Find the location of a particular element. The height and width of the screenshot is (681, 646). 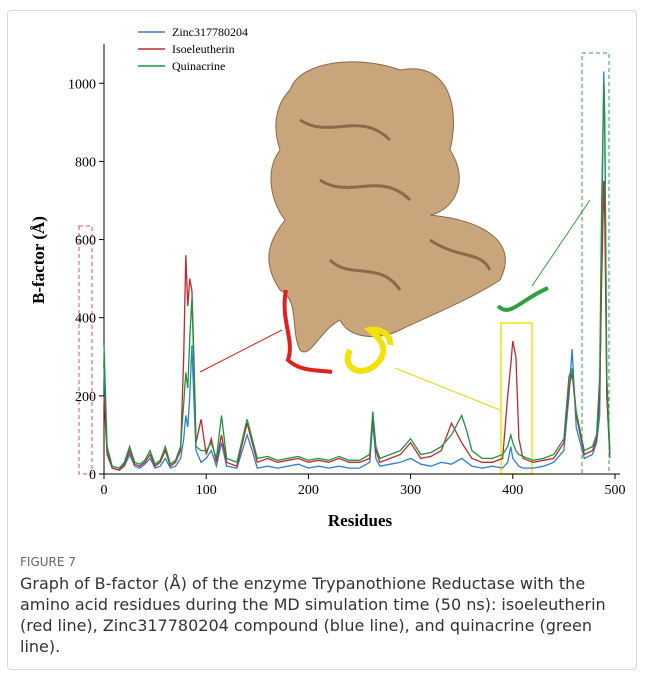

protein-helix is located at coordinates (395, 204).